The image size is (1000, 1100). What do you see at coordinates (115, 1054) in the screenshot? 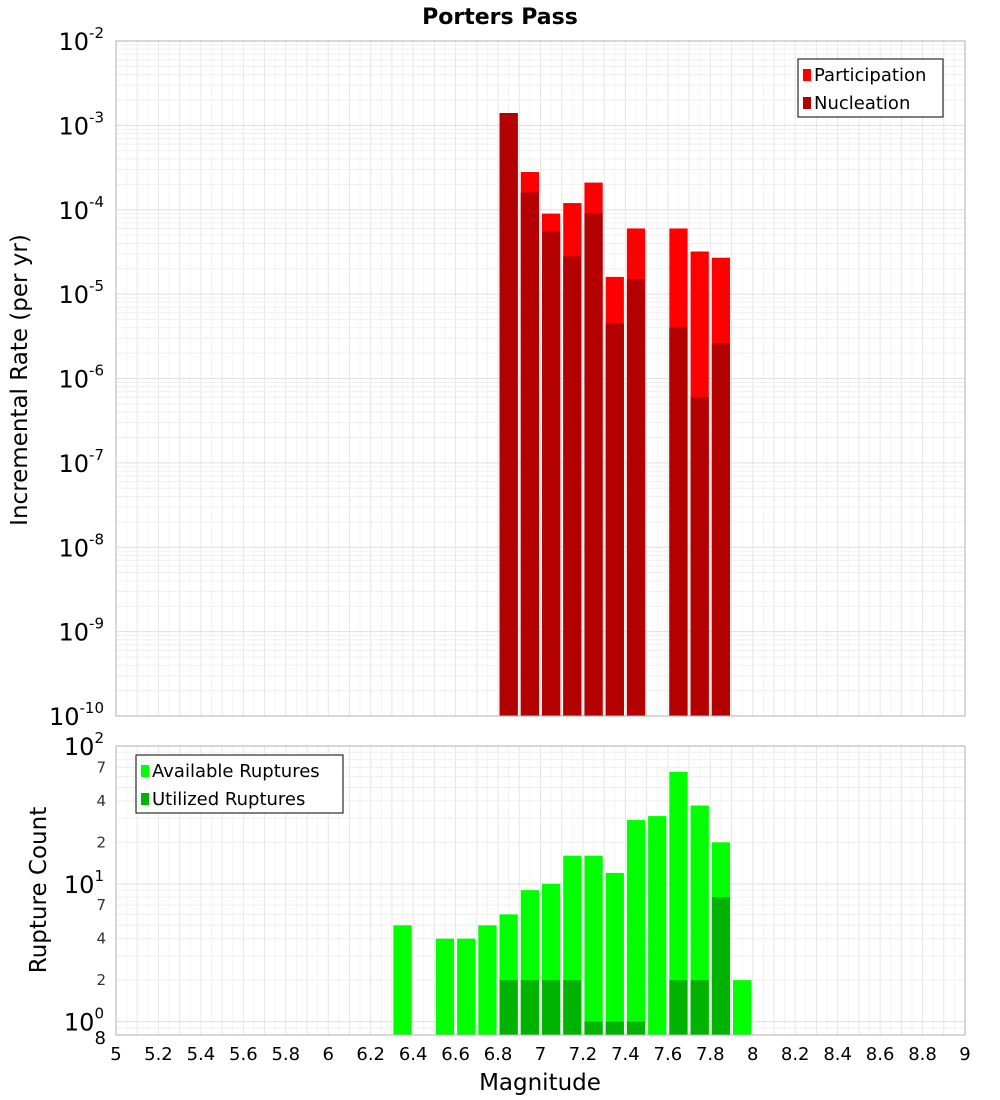
I see `x-tick-label: 5` at bounding box center [115, 1054].